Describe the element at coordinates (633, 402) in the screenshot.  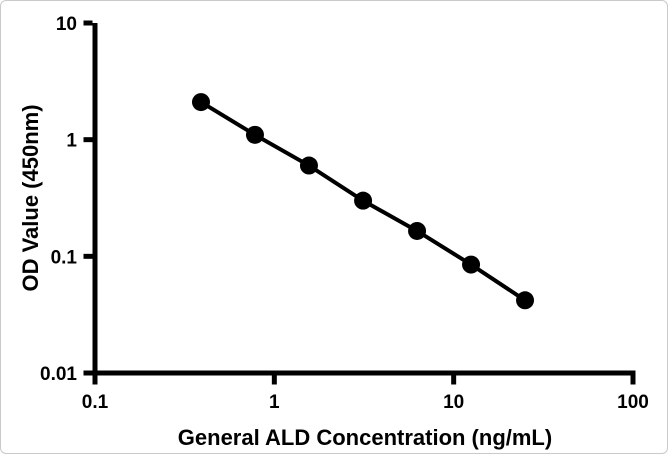
I see `x-tick-label: 100` at that location.